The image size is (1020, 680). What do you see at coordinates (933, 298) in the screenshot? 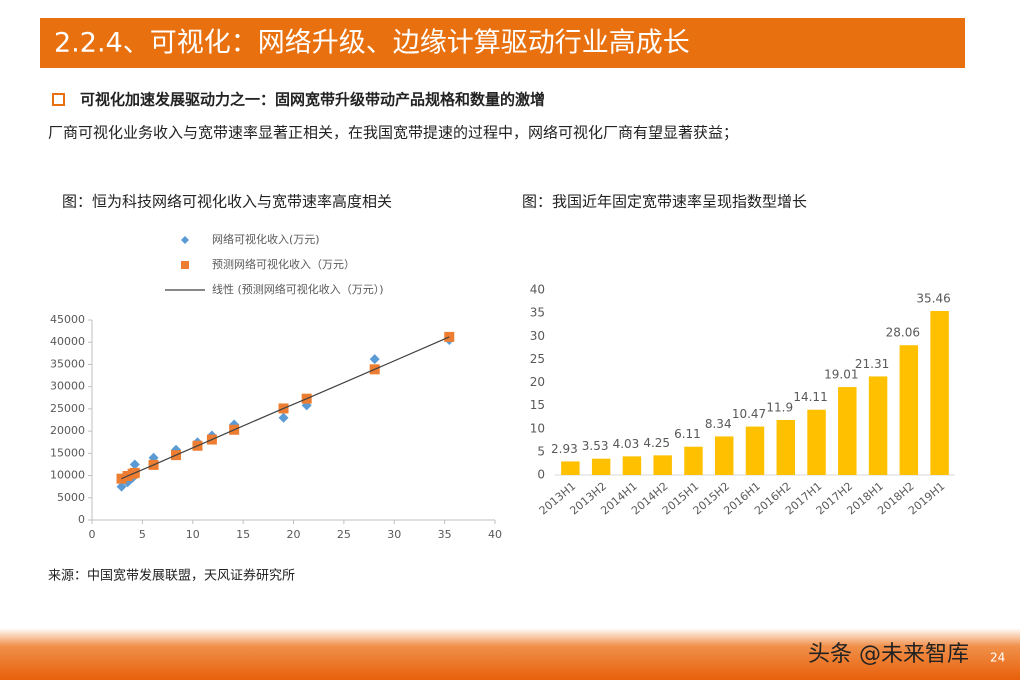
I see `value-label: 35.46` at bounding box center [933, 298].